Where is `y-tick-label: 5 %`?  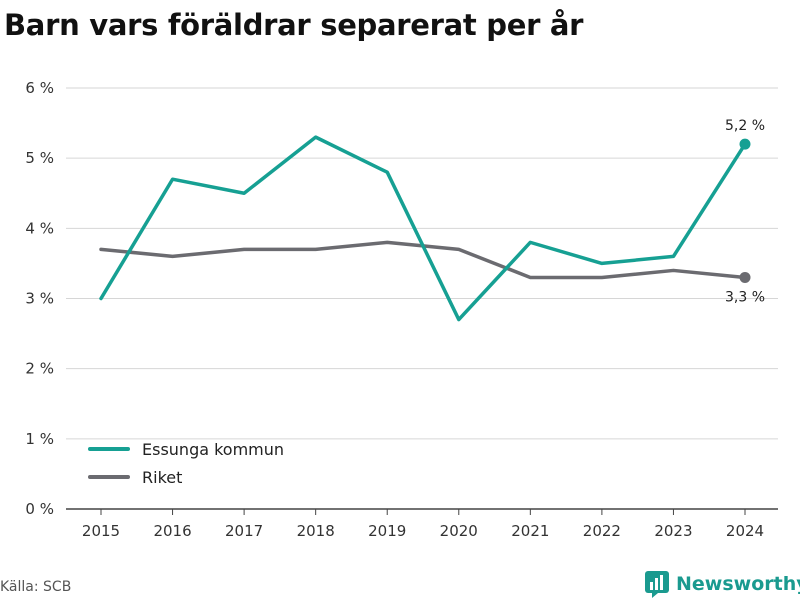
y-tick-label: 5 % is located at coordinates (39, 158).